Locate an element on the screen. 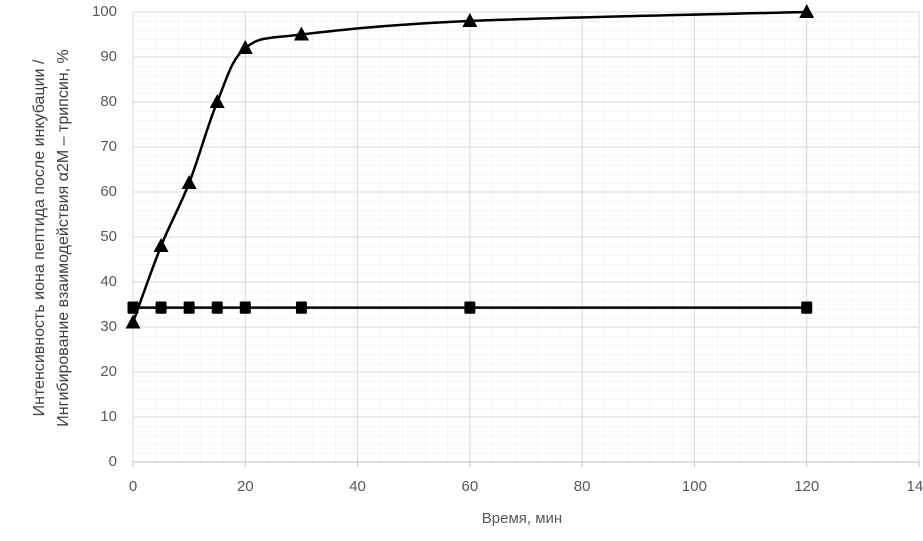 This screenshot has width=923, height=541. y-tick-label: 70 is located at coordinates (108, 146).